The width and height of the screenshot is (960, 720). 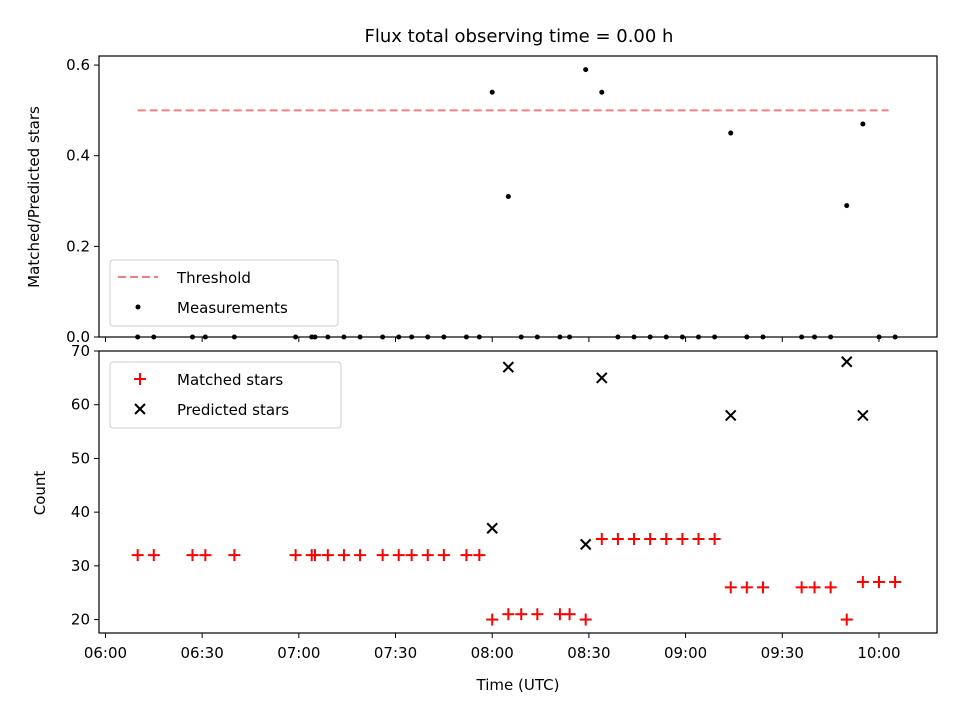 I want to click on x-tick-label: 10:00, so click(x=878, y=653).